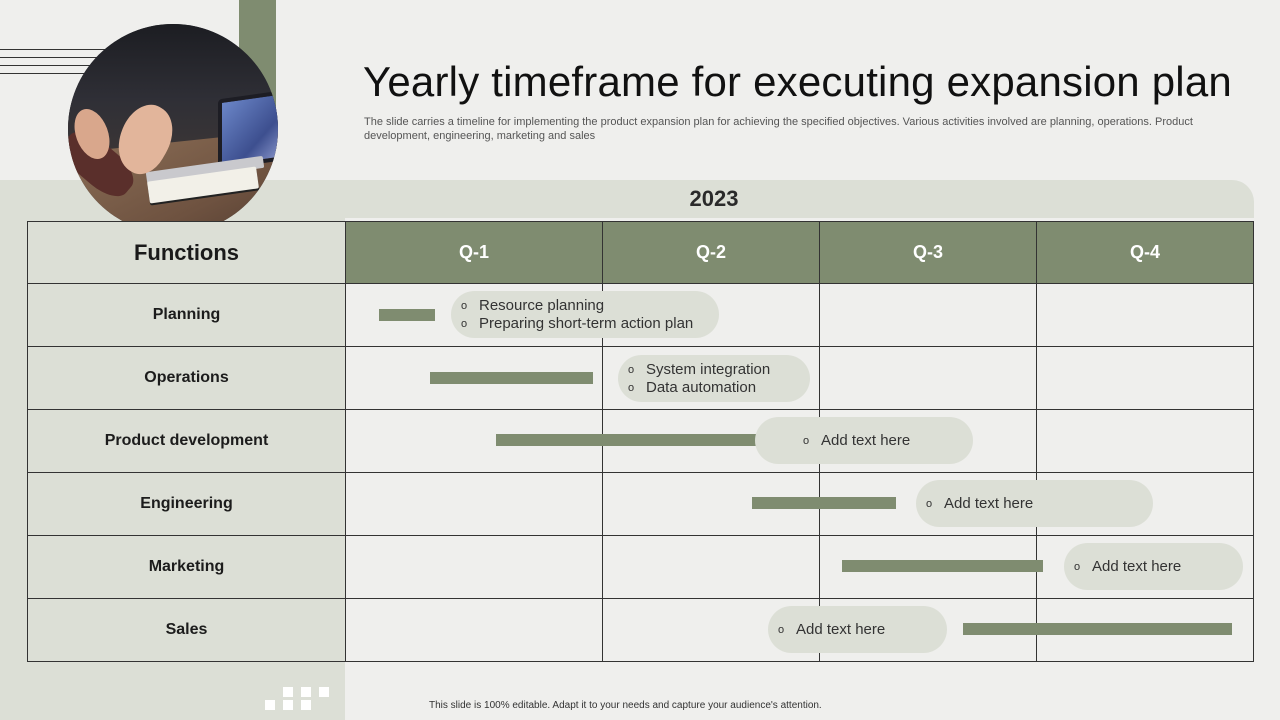 The image size is (1280, 720). Describe the element at coordinates (714, 198) in the screenshot. I see `year-label: 2023` at that location.